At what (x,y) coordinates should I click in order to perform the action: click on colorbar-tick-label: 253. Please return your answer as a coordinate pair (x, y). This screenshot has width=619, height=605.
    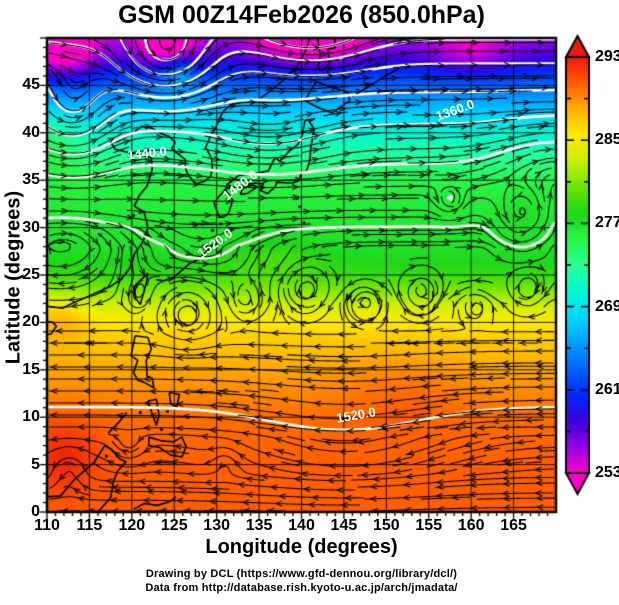
    Looking at the image, I should click on (607, 472).